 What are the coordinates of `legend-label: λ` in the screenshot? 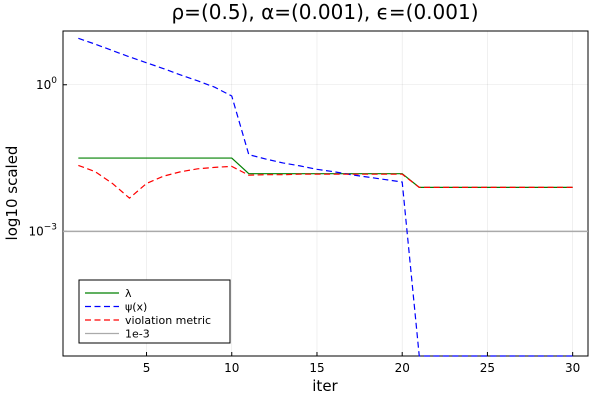 It's located at (128, 293).